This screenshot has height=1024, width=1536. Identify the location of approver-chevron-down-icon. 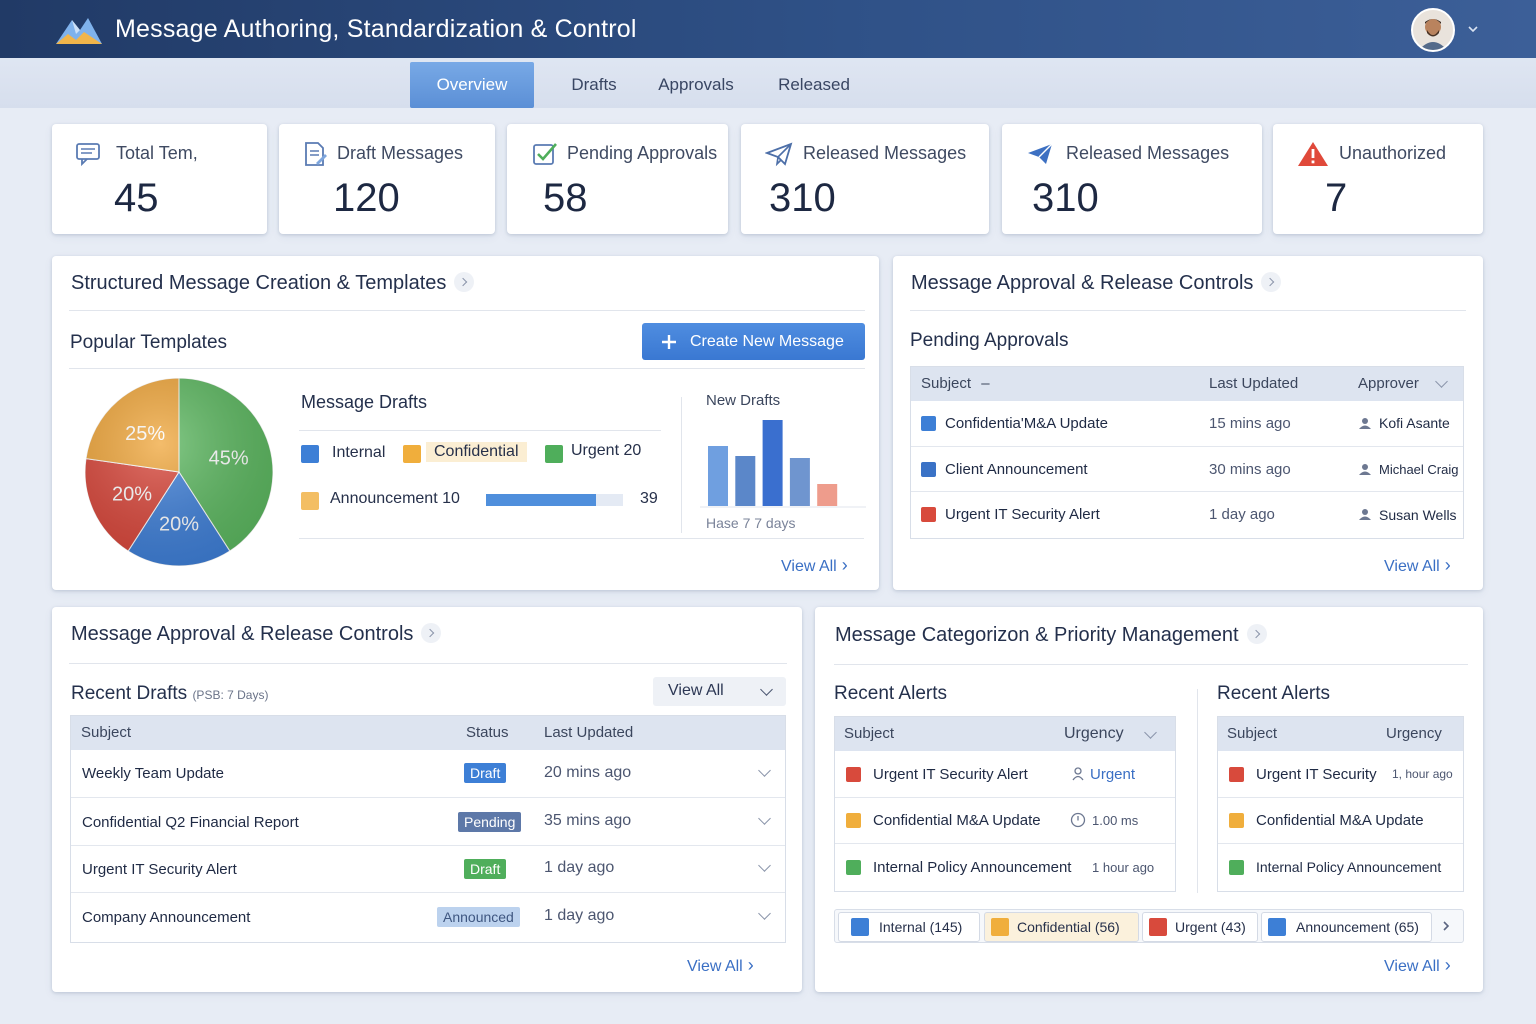
(1441, 381).